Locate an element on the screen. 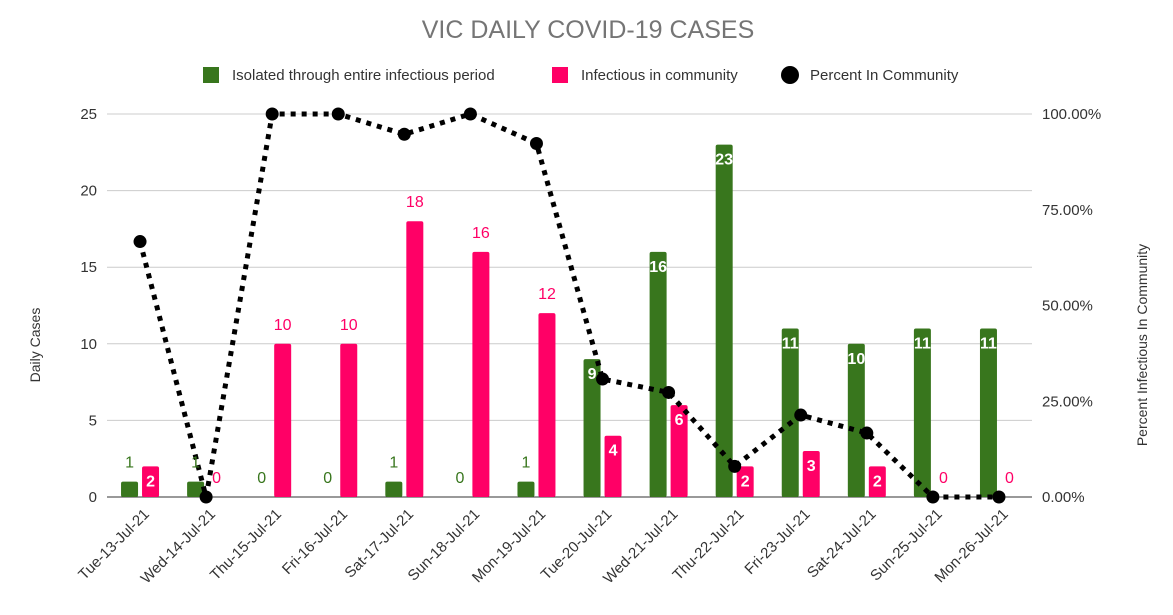  x-tick-label: Thu-15-Jul-21 is located at coordinates (246, 545).